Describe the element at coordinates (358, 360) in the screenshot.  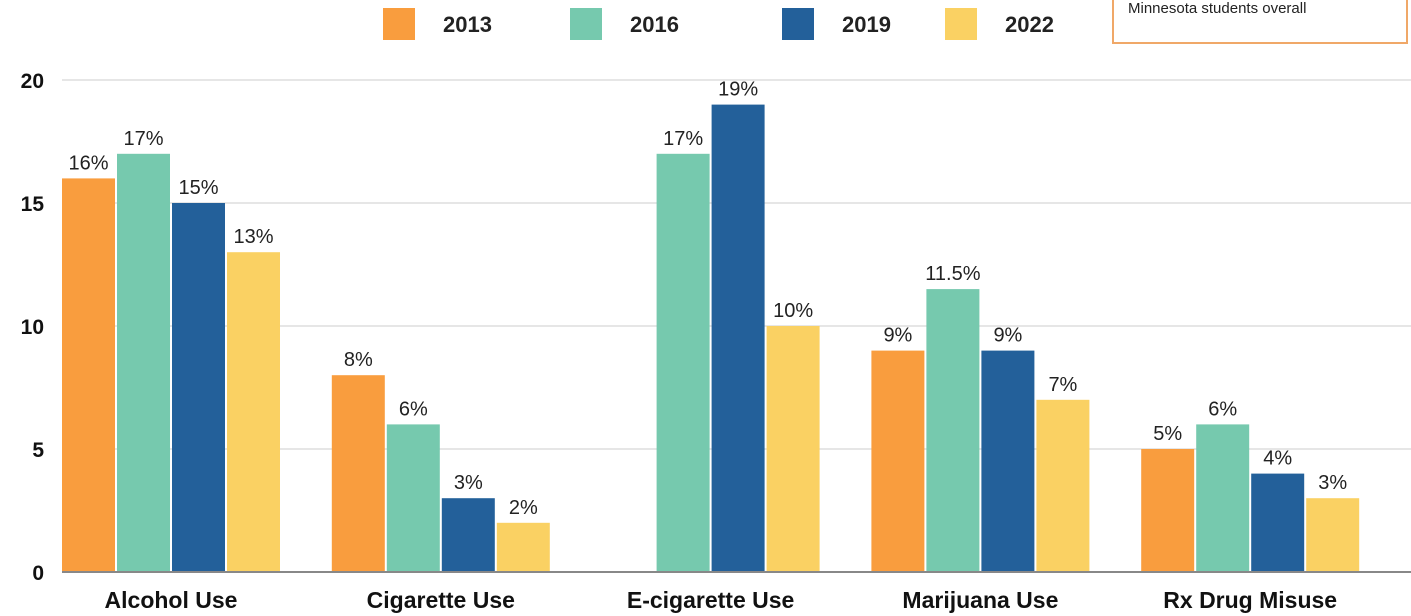
I see `data-label: 8%` at that location.